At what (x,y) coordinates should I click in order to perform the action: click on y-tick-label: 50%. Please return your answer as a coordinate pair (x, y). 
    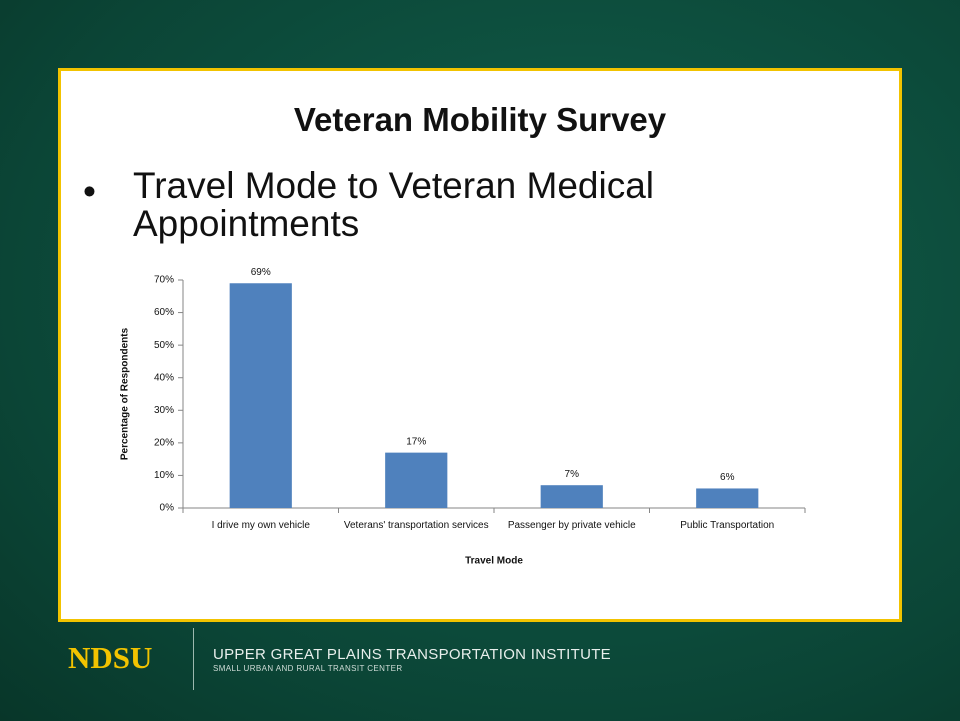
    Looking at the image, I should click on (164, 345).